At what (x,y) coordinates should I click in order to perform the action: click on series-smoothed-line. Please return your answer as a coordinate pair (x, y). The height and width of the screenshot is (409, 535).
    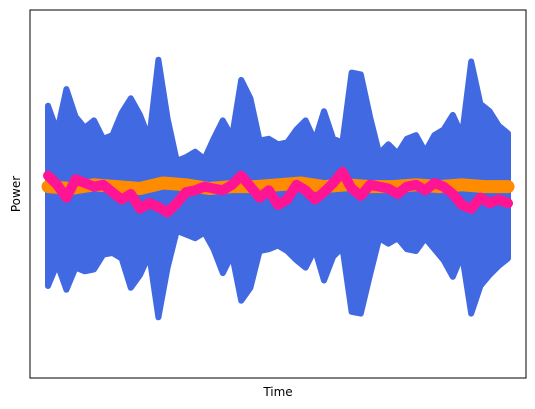
    Looking at the image, I should click on (278, 192).